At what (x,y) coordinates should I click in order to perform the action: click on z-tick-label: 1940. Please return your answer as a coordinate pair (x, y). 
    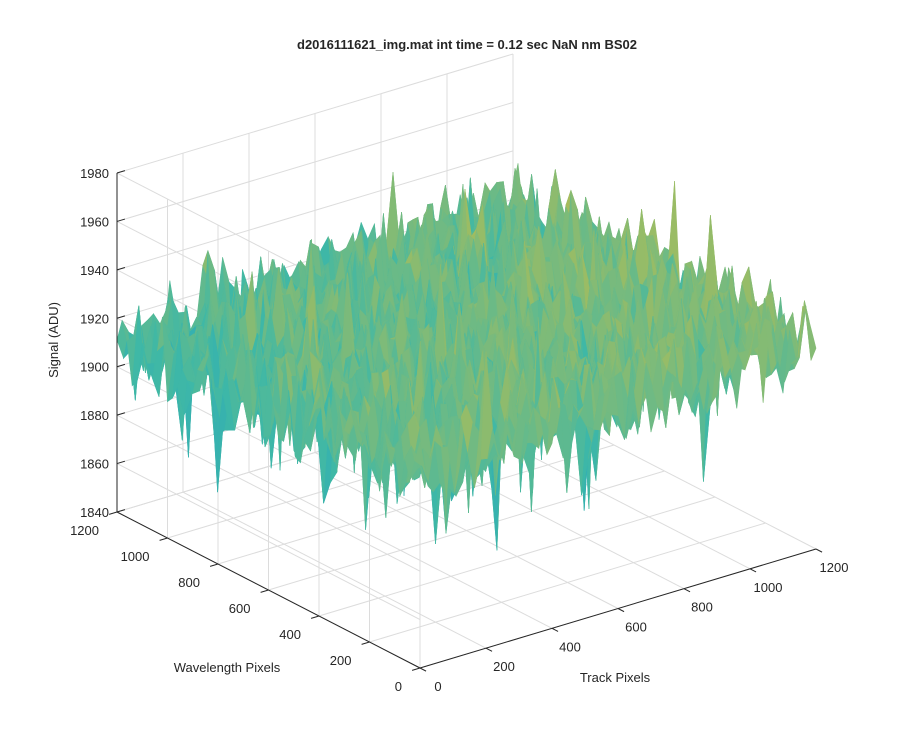
    Looking at the image, I should click on (94, 270).